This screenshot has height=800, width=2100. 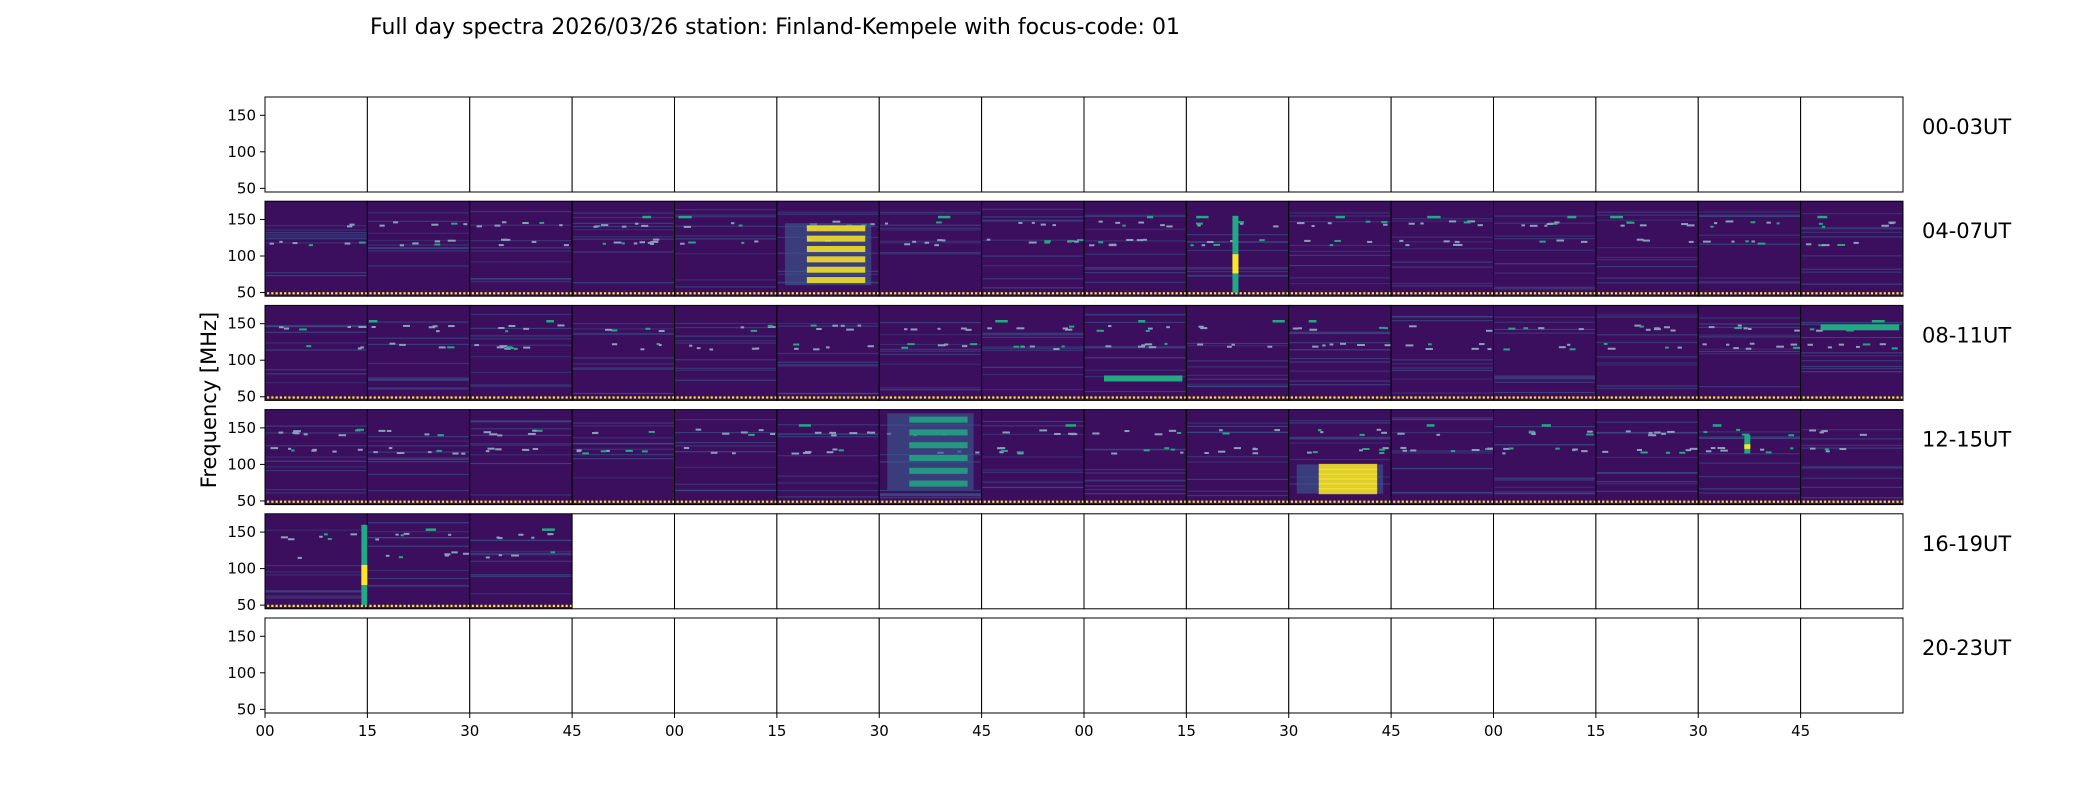 I want to click on y-tick-label: 100, so click(x=241, y=256).